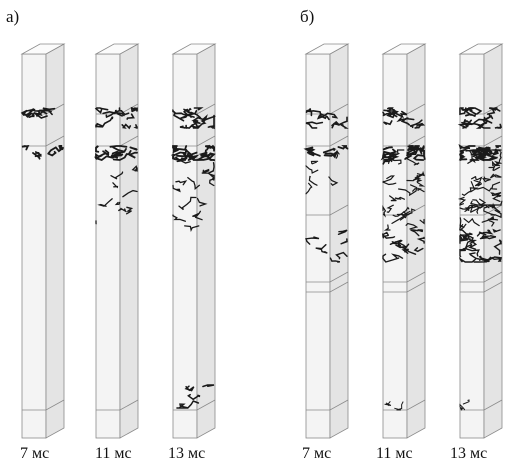  What do you see at coordinates (55, 241) in the screenshot?
I see `column-side-face` at bounding box center [55, 241].